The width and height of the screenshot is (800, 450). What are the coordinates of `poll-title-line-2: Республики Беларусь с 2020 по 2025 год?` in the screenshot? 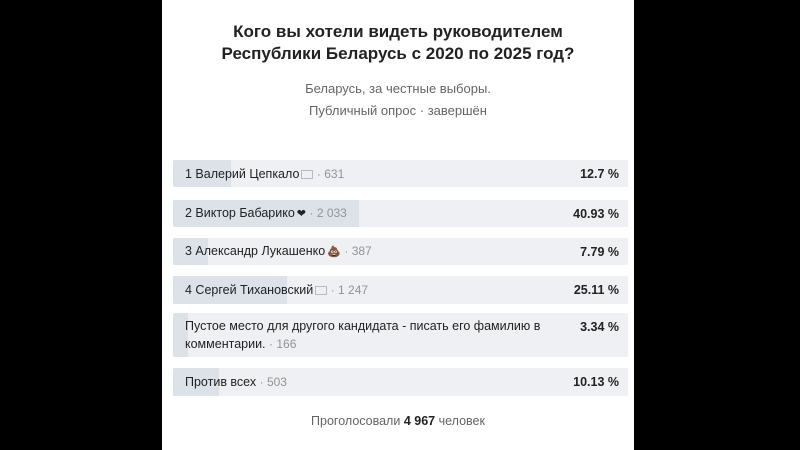 It's located at (398, 53).